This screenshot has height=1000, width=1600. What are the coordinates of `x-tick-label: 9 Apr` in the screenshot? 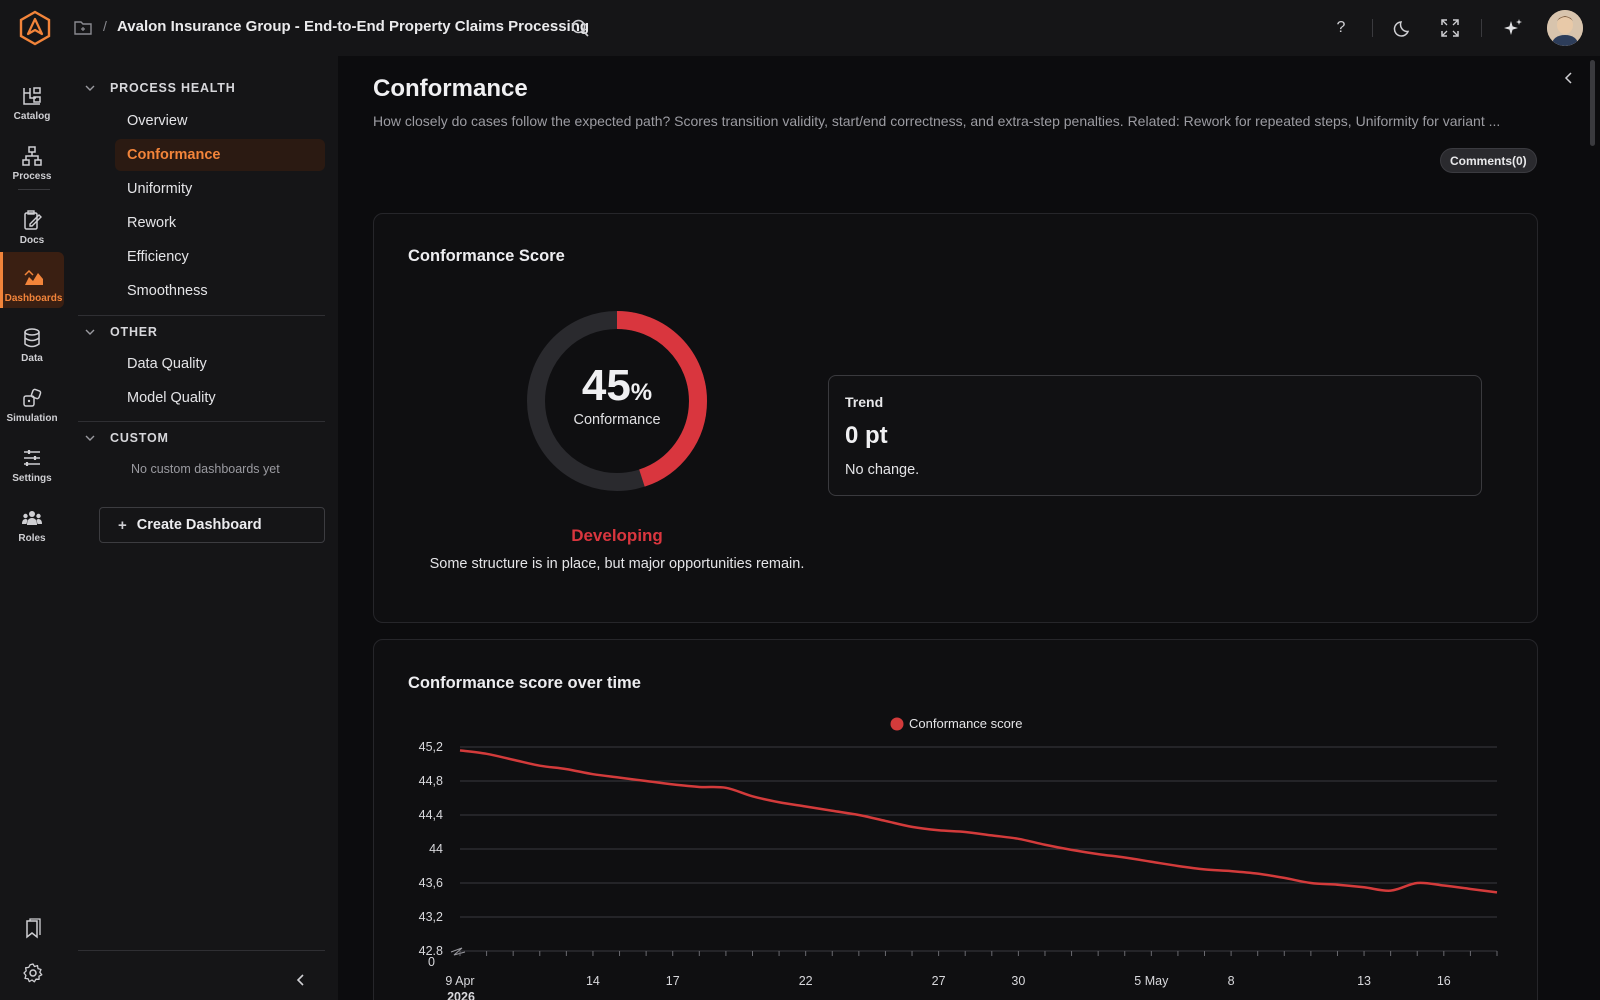 It's located at (459, 981).